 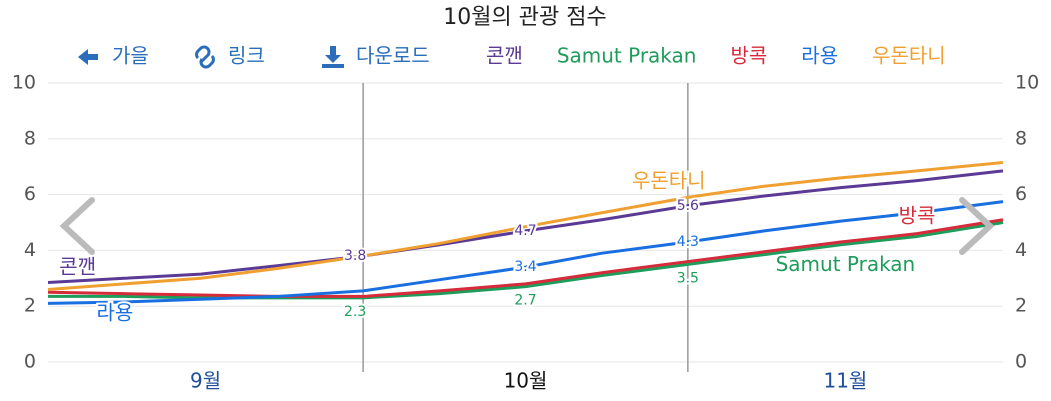 What do you see at coordinates (846, 264) in the screenshot?
I see `series-annotation: Samut Prakan` at bounding box center [846, 264].